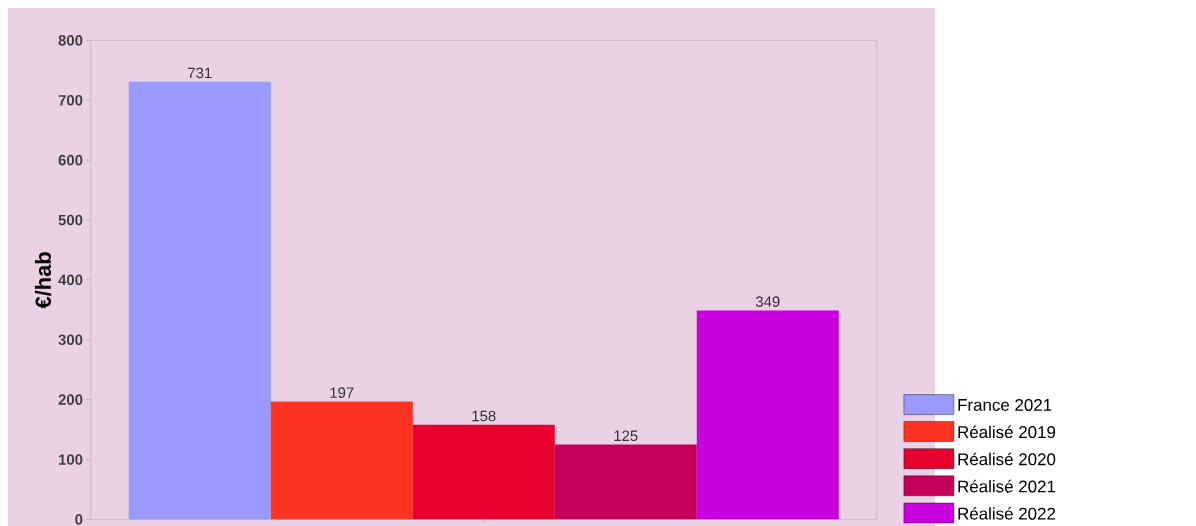 The width and height of the screenshot is (1196, 526). Describe the element at coordinates (43, 280) in the screenshot. I see `y-axis-title: €/hab` at that location.